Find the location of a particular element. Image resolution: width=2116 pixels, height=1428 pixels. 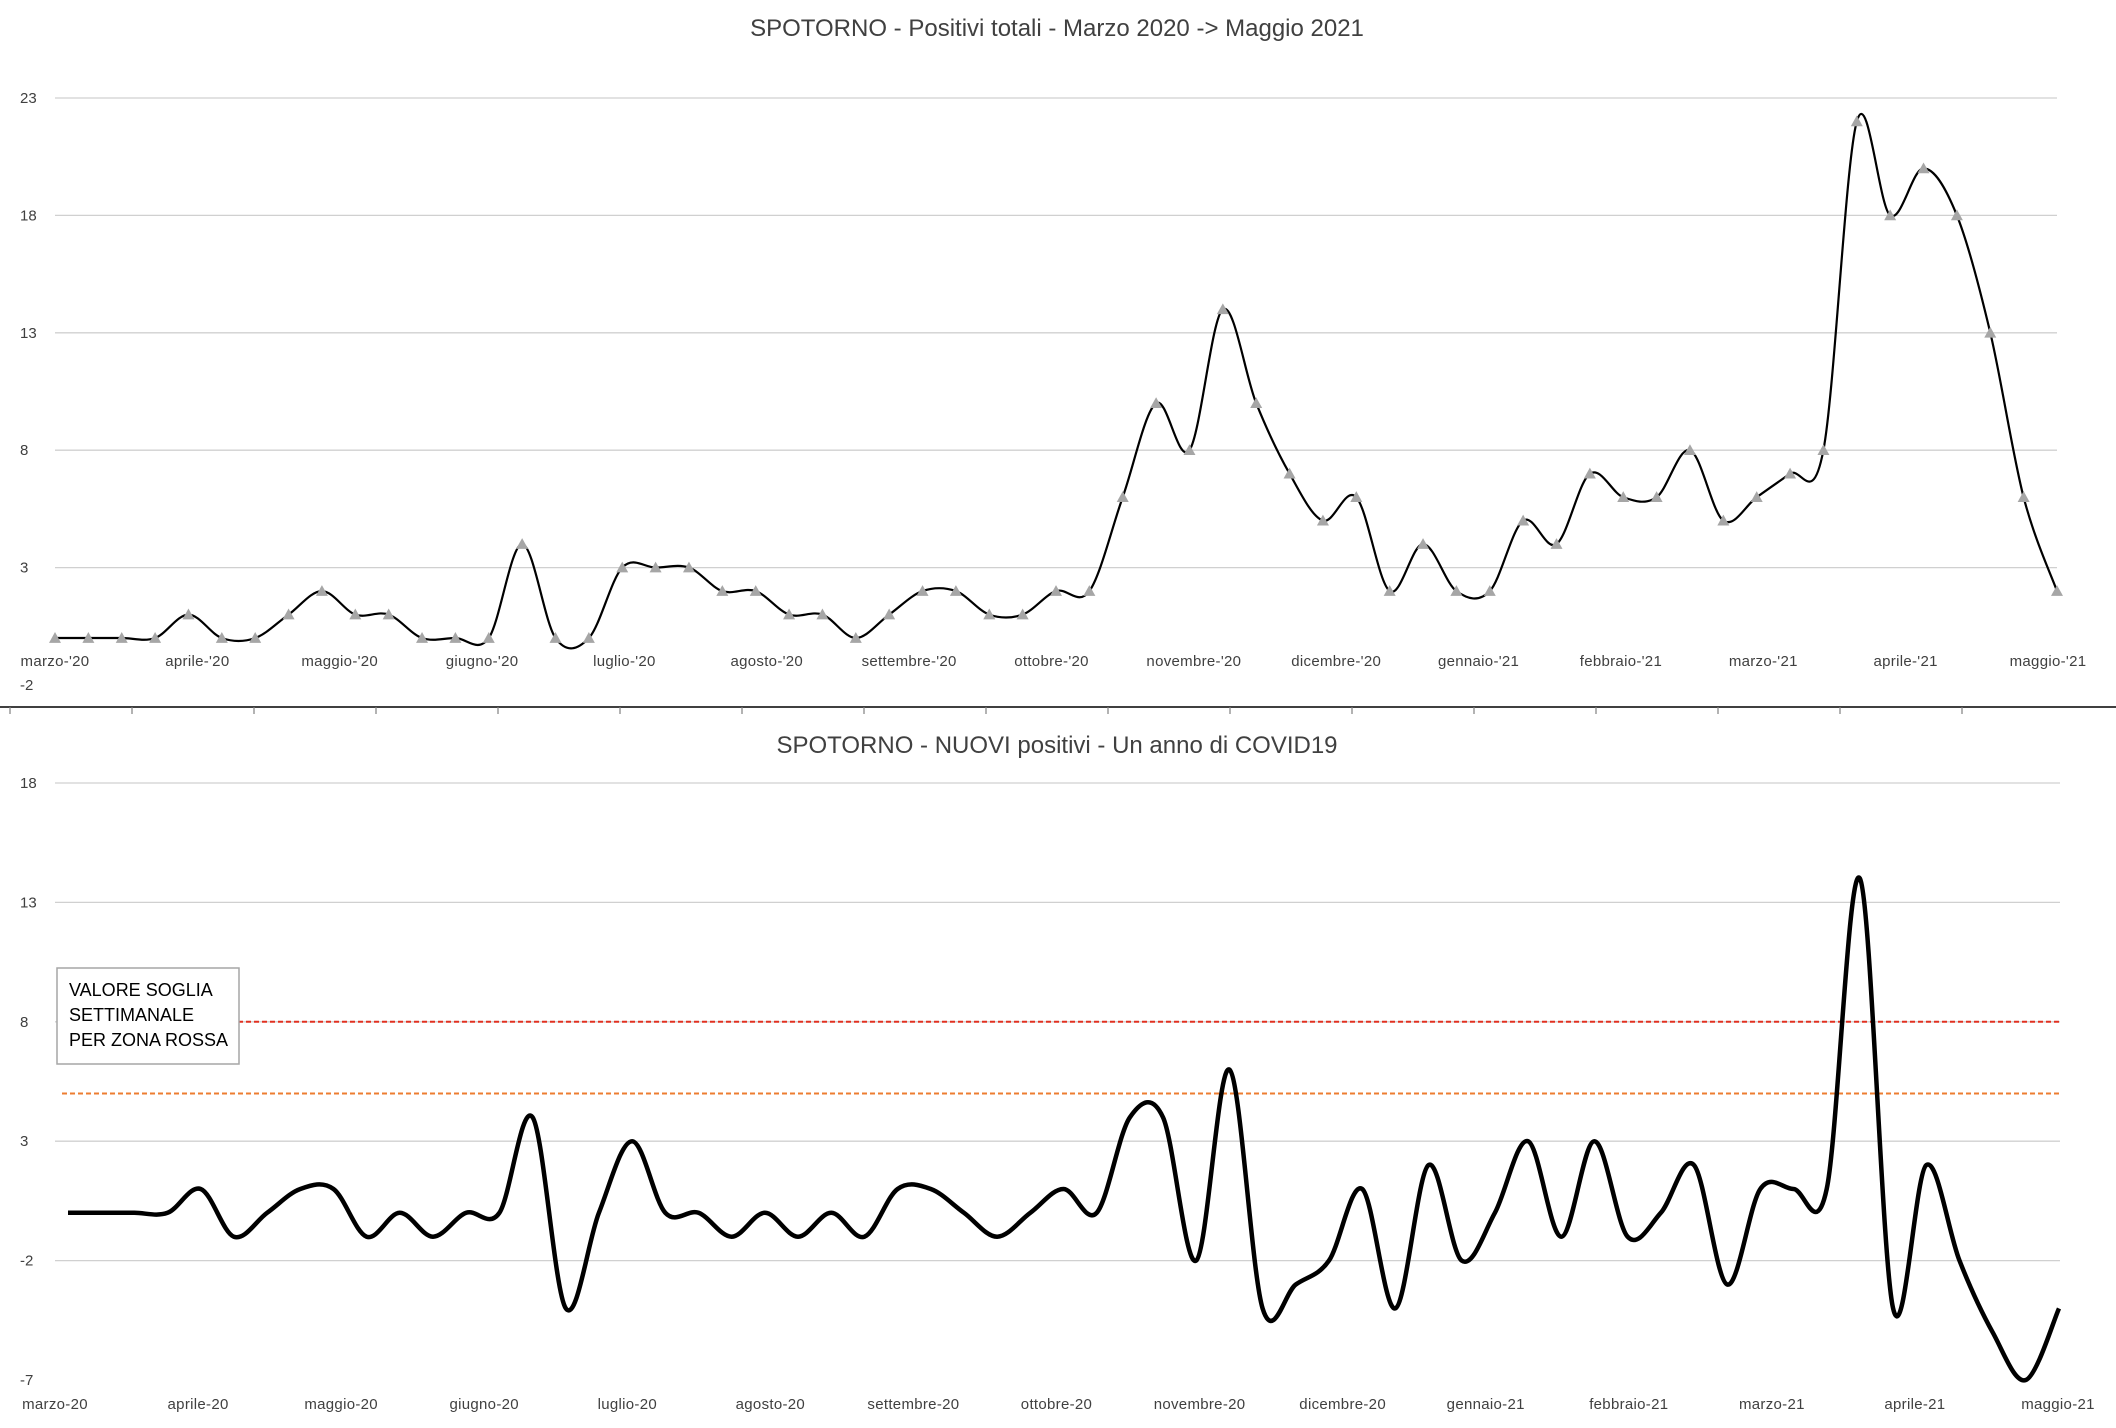

x-tick-label: aprile-21 is located at coordinates (1914, 1404).